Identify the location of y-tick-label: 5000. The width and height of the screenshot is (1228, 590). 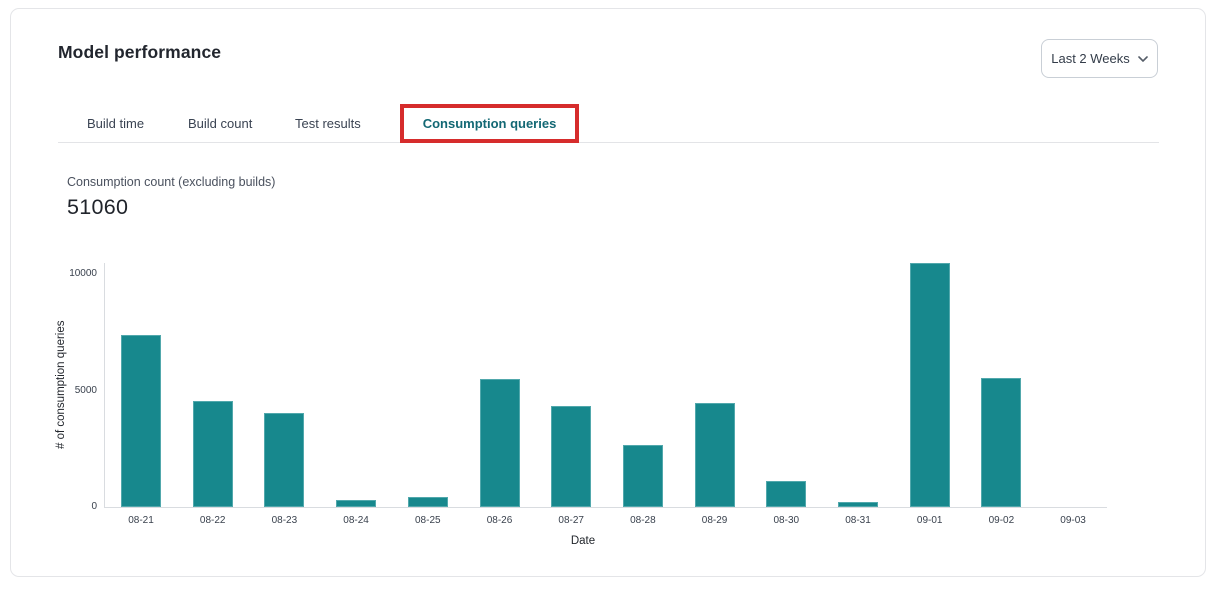
(85, 390).